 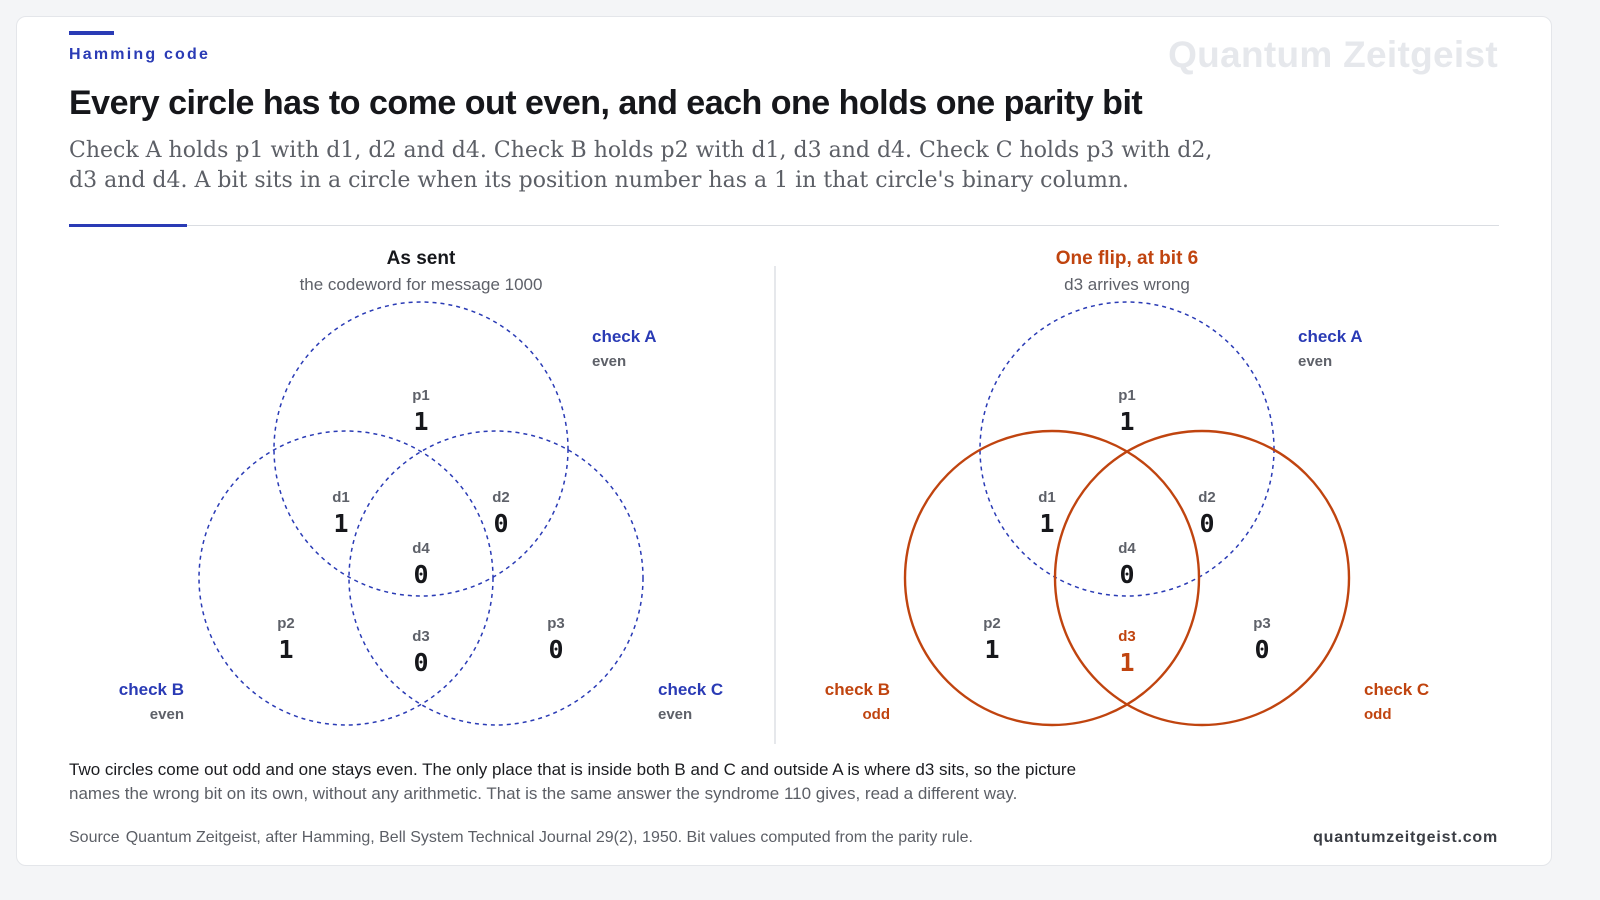 What do you see at coordinates (1052, 578) in the screenshot?
I see `panel-2-check-b-circle` at bounding box center [1052, 578].